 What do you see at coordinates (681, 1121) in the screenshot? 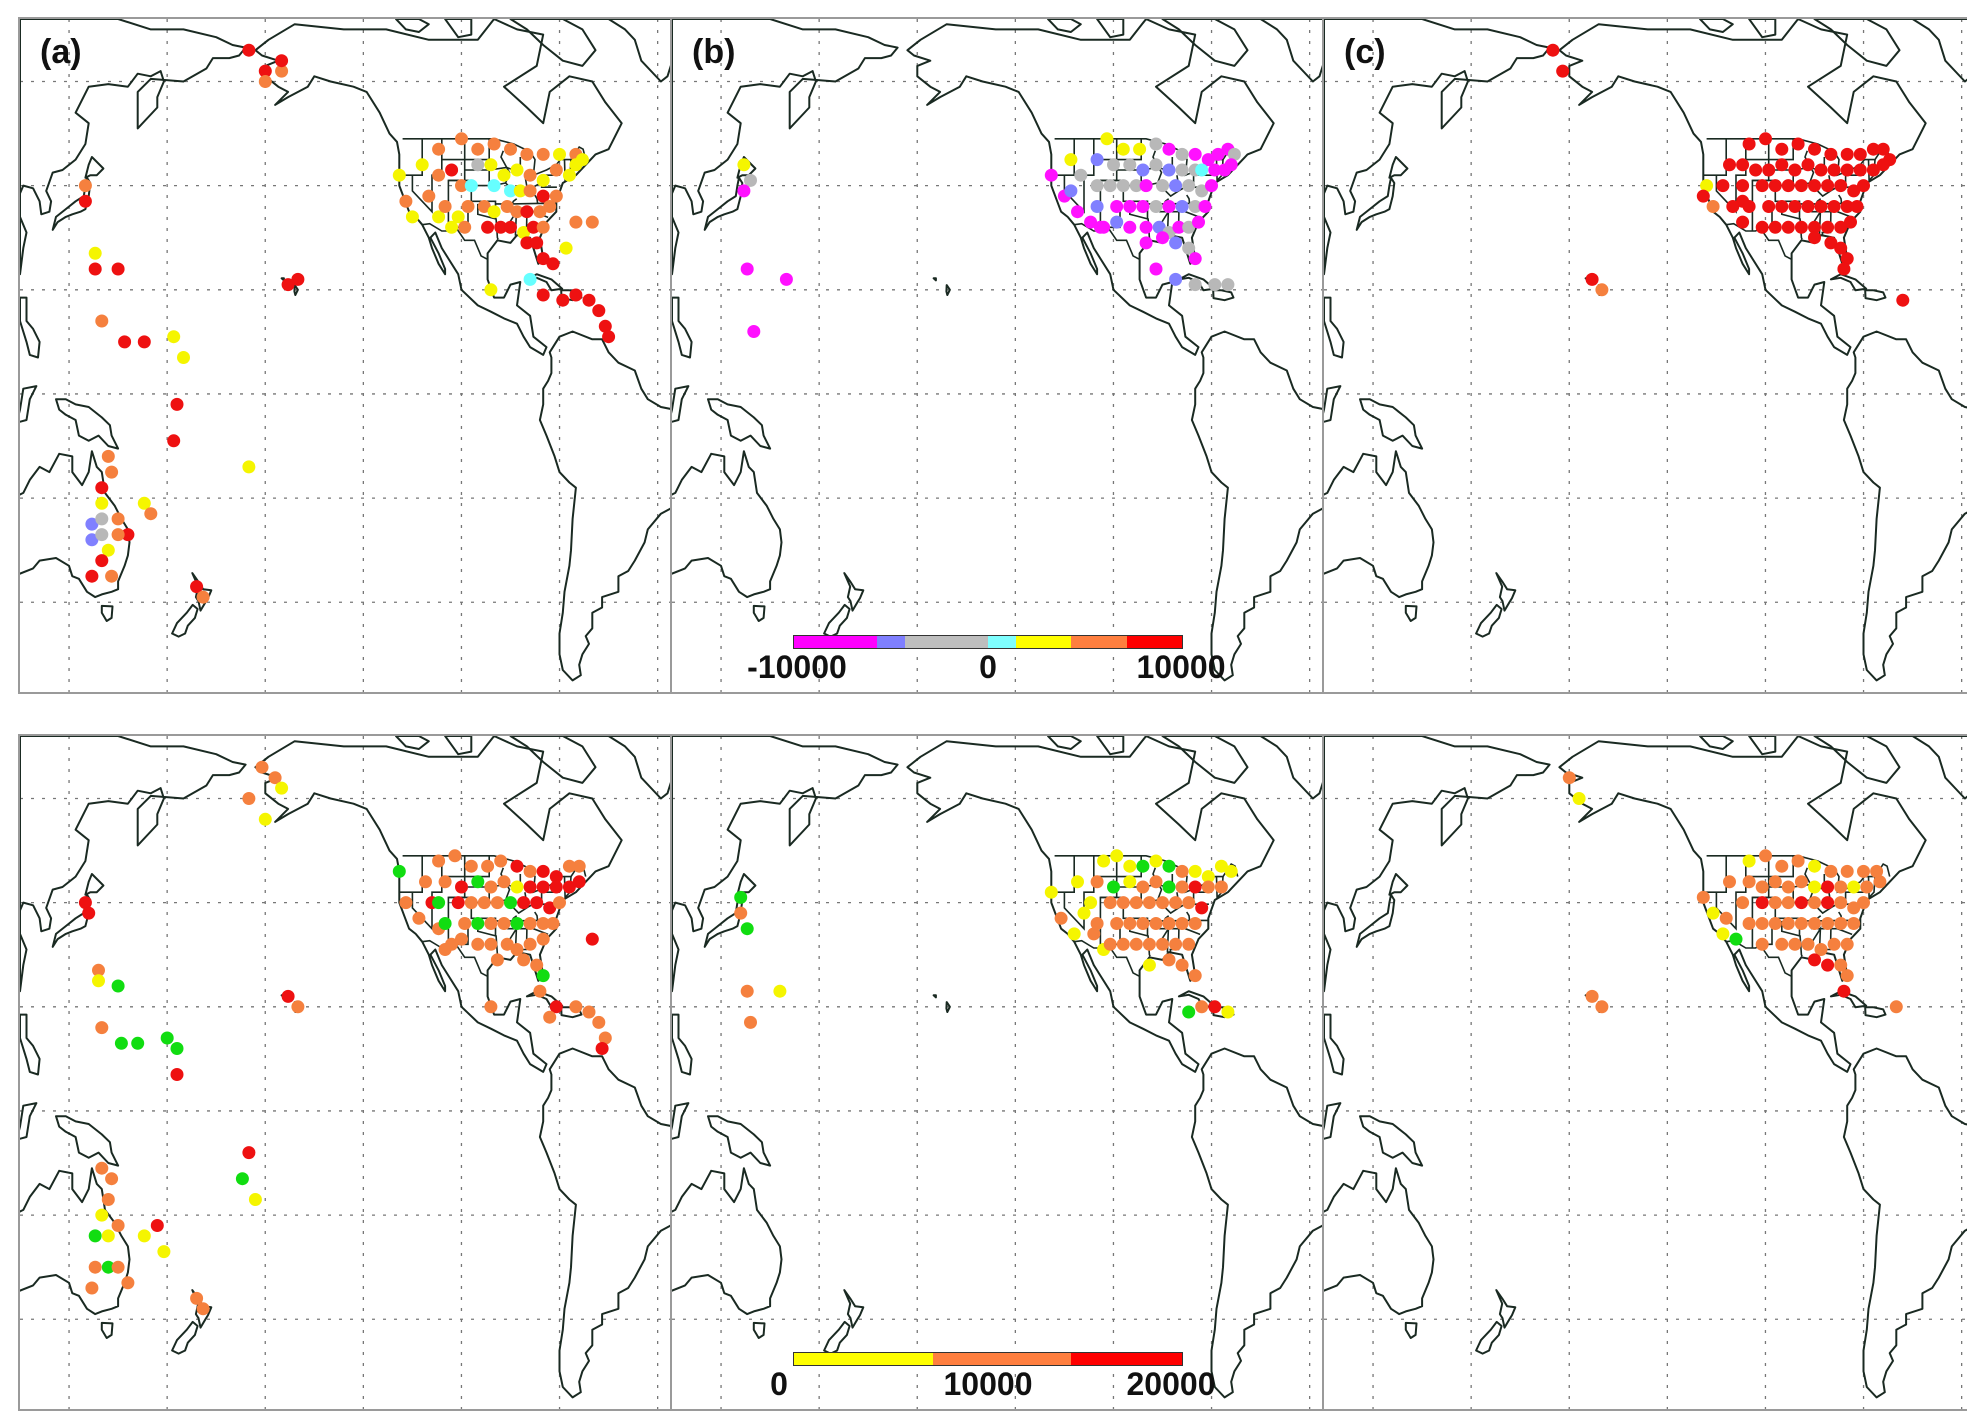
I see `sulawesi-coast` at bounding box center [681, 1121].